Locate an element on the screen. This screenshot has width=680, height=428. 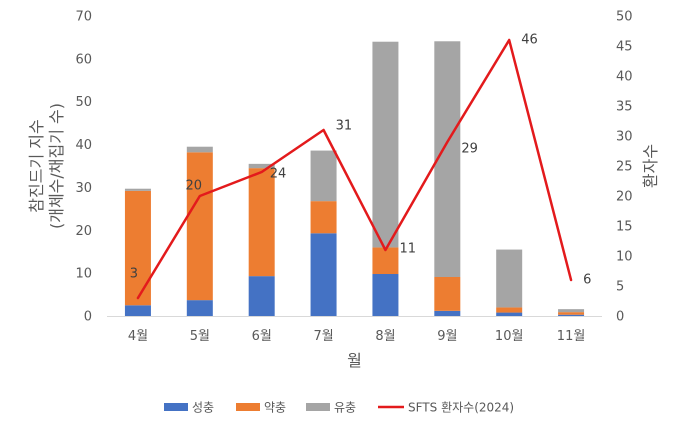
legend-label: 약충 is located at coordinates (275, 407).